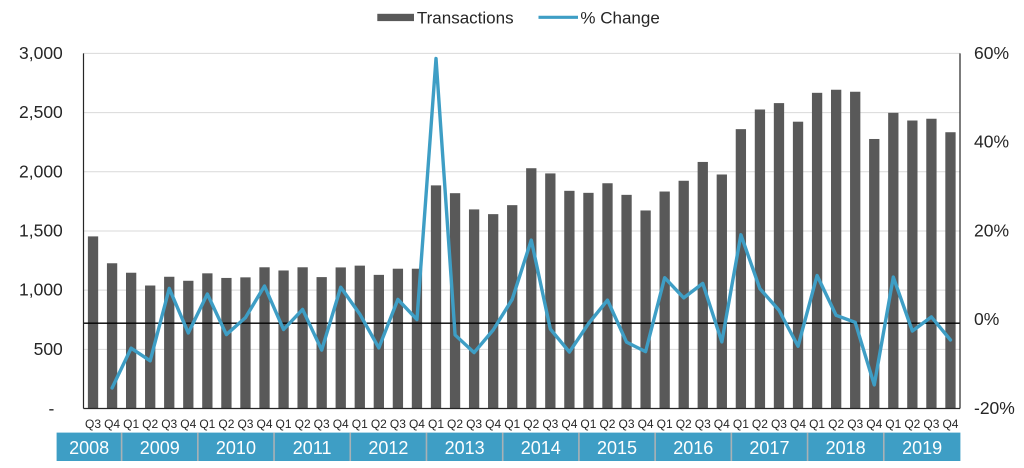 This screenshot has width=1024, height=468. What do you see at coordinates (388, 448) in the screenshot?
I see `svg-text: 2012` at bounding box center [388, 448].